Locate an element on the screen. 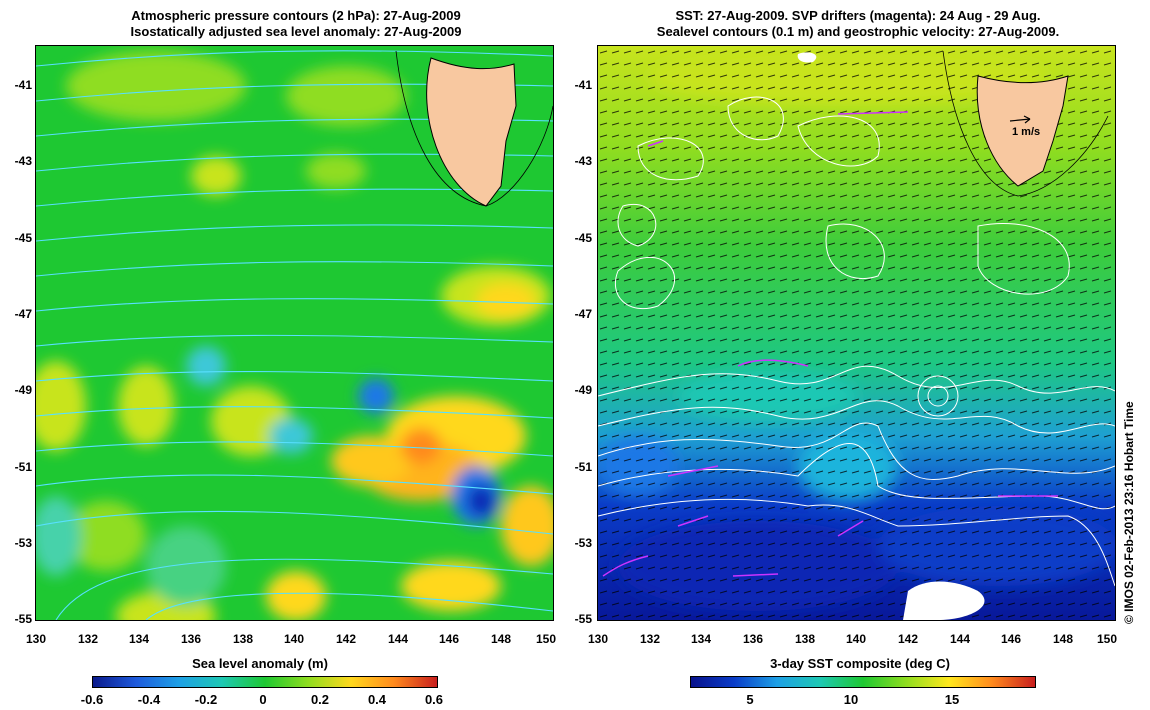 The image size is (1150, 710). sla-colorbar-tick: 0 is located at coordinates (263, 699).